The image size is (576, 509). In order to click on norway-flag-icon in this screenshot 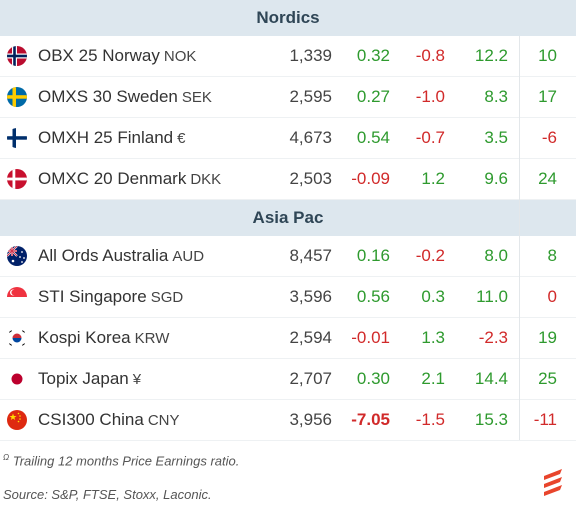, I will do `click(17, 56)`.